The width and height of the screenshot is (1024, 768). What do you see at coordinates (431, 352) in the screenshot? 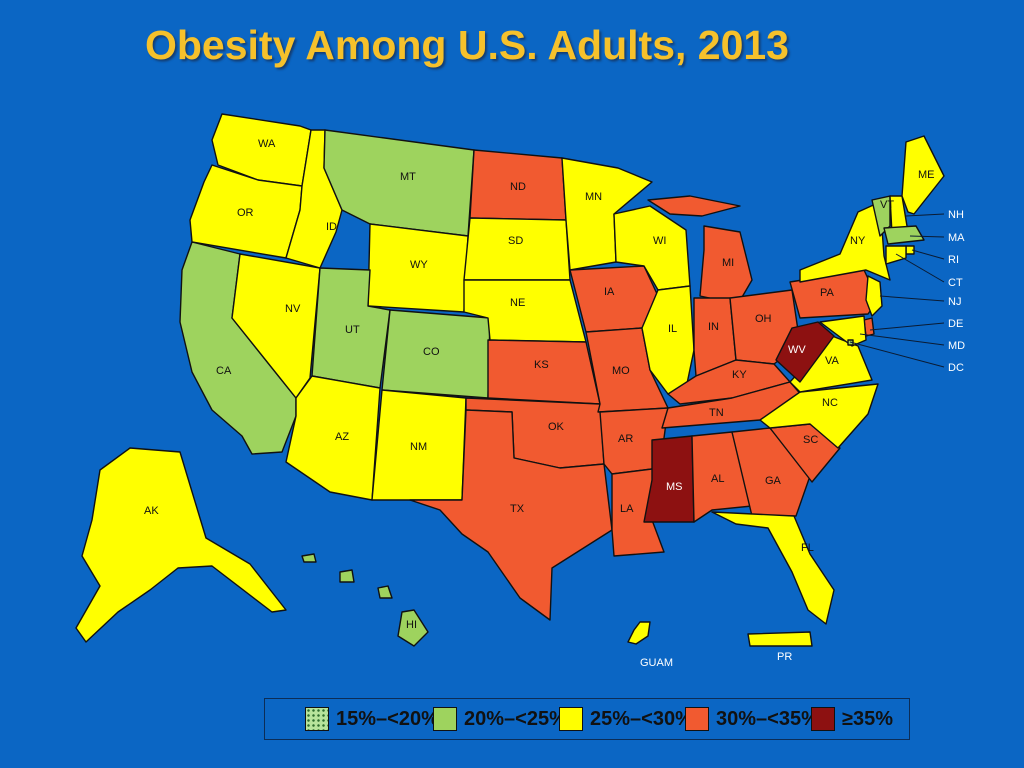
I see `state-label-co: CO` at bounding box center [431, 352].